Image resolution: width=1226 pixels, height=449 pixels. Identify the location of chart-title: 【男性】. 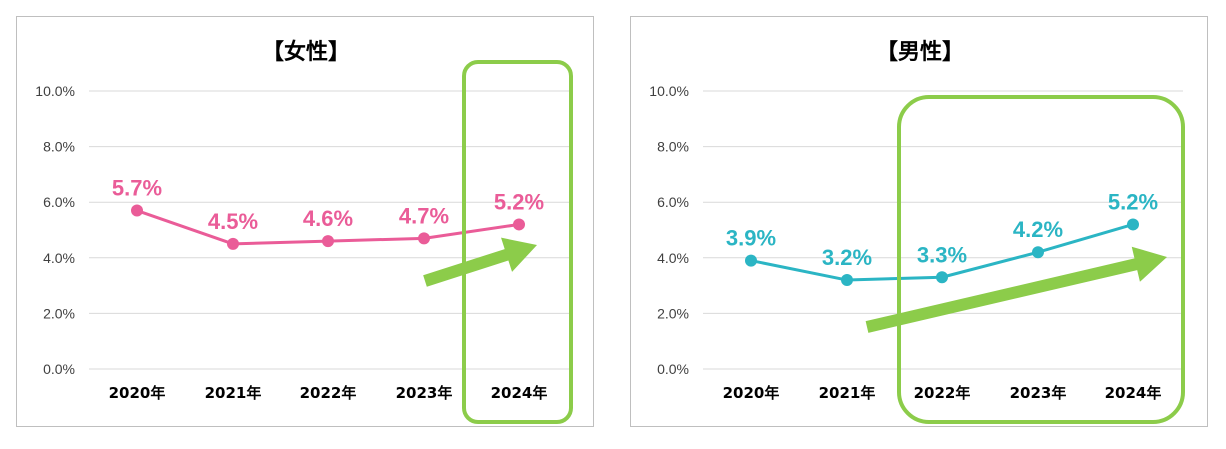
(920, 52).